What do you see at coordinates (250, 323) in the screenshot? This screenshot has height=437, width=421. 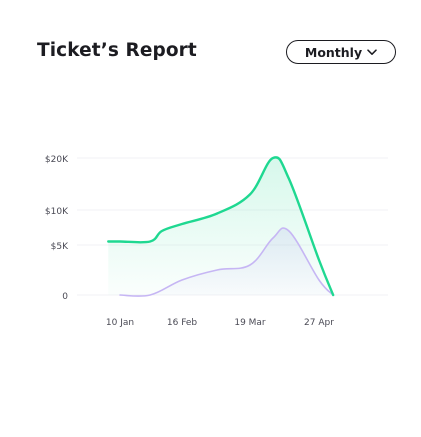 I see `x-tick-label: 19 Mar` at bounding box center [250, 323].